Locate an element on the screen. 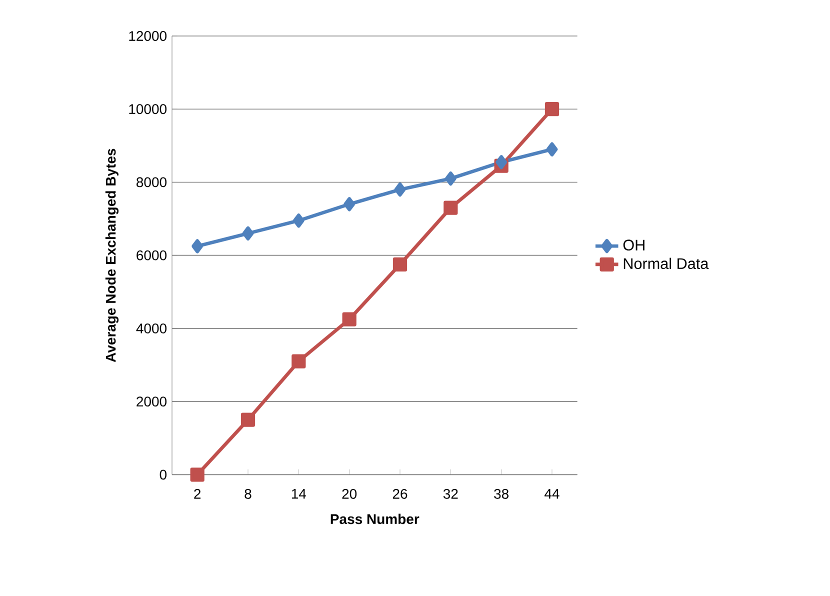 This screenshot has width=830, height=596. x-tick-label: 32 is located at coordinates (450, 493).